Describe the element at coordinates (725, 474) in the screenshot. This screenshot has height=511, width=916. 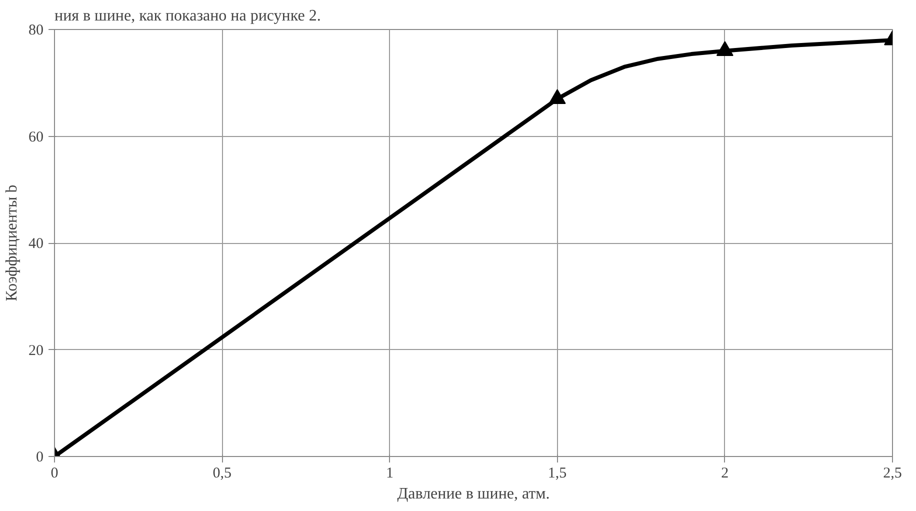
I see `x-tick-label: 2` at that location.